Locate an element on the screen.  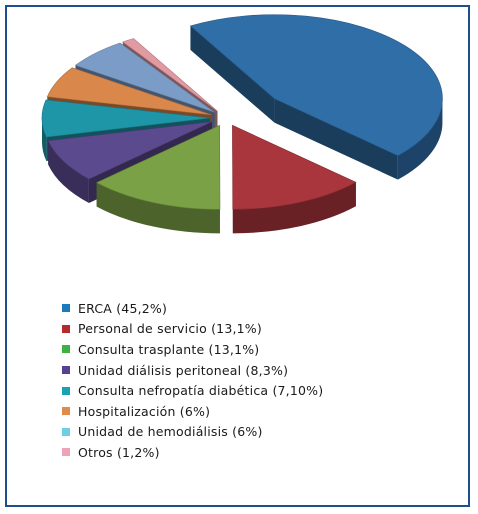
legend-item: Unidad diálisis peritoneal (8,3%) is located at coordinates (192, 370).